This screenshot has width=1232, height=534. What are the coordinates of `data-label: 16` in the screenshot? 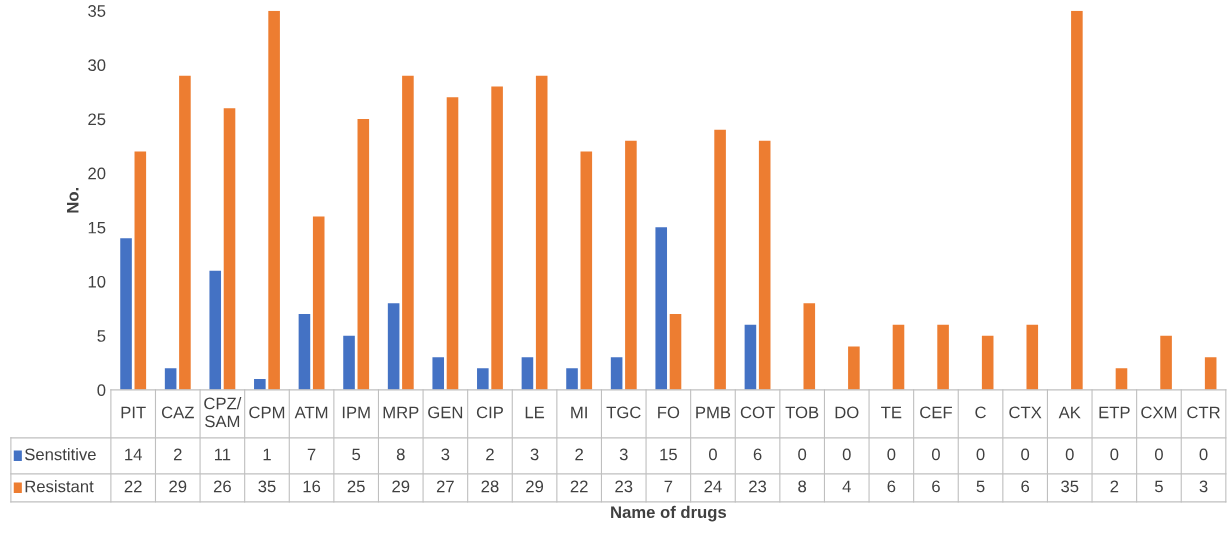 It's located at (312, 486).